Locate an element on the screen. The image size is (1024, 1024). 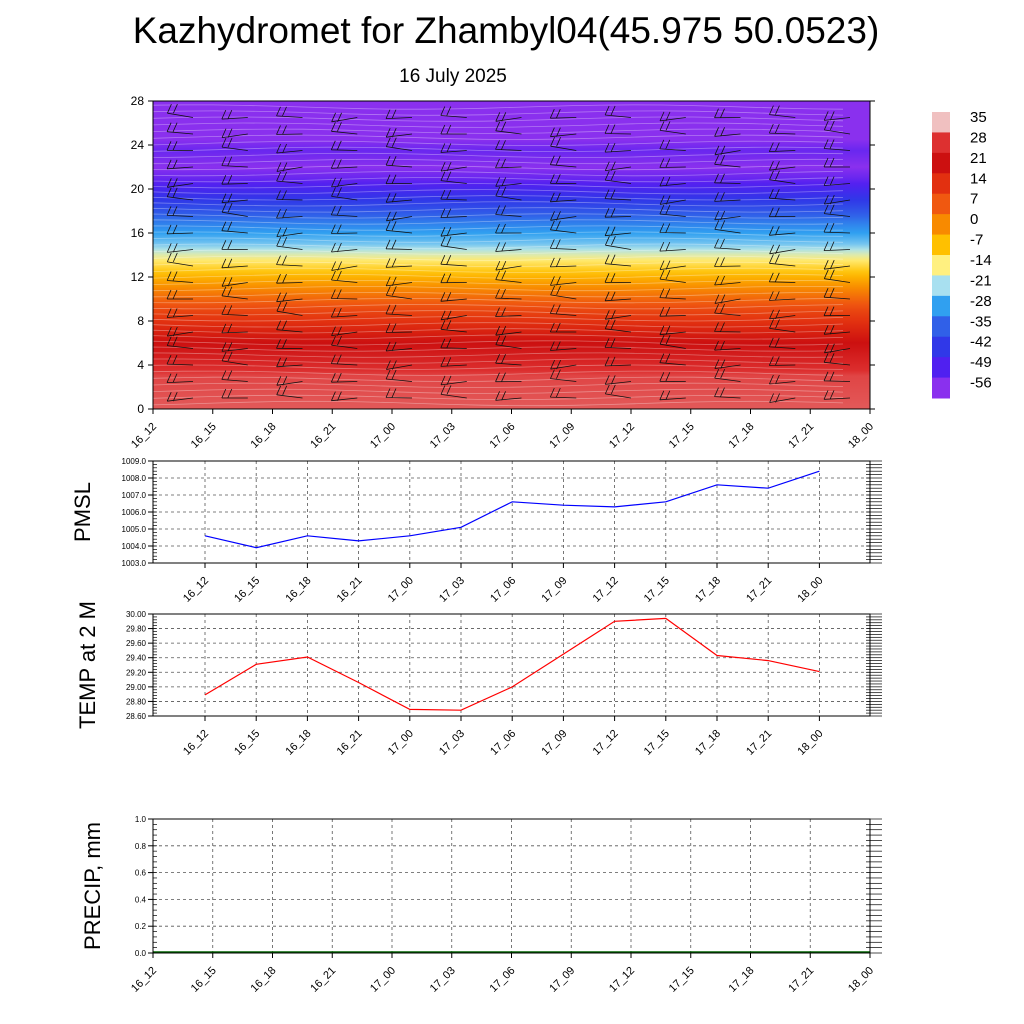
y-tick-label: 29.00 is located at coordinates (136, 687).